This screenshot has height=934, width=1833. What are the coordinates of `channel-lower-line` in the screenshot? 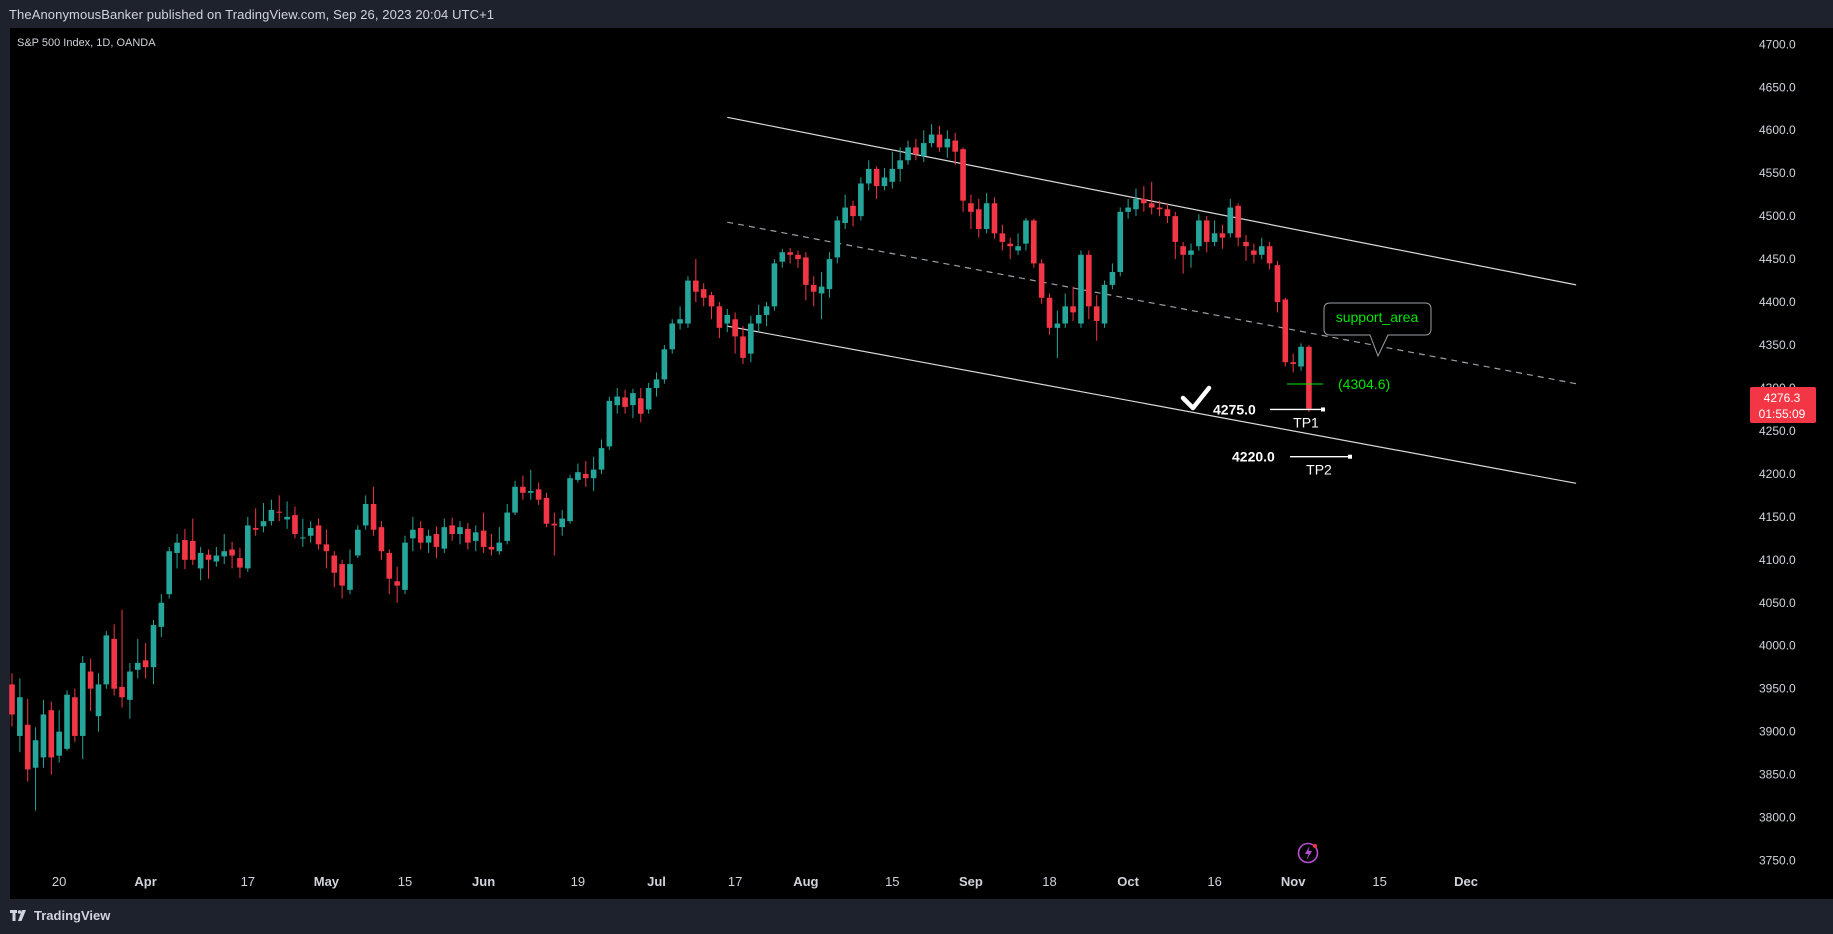 It's located at (1152, 404).